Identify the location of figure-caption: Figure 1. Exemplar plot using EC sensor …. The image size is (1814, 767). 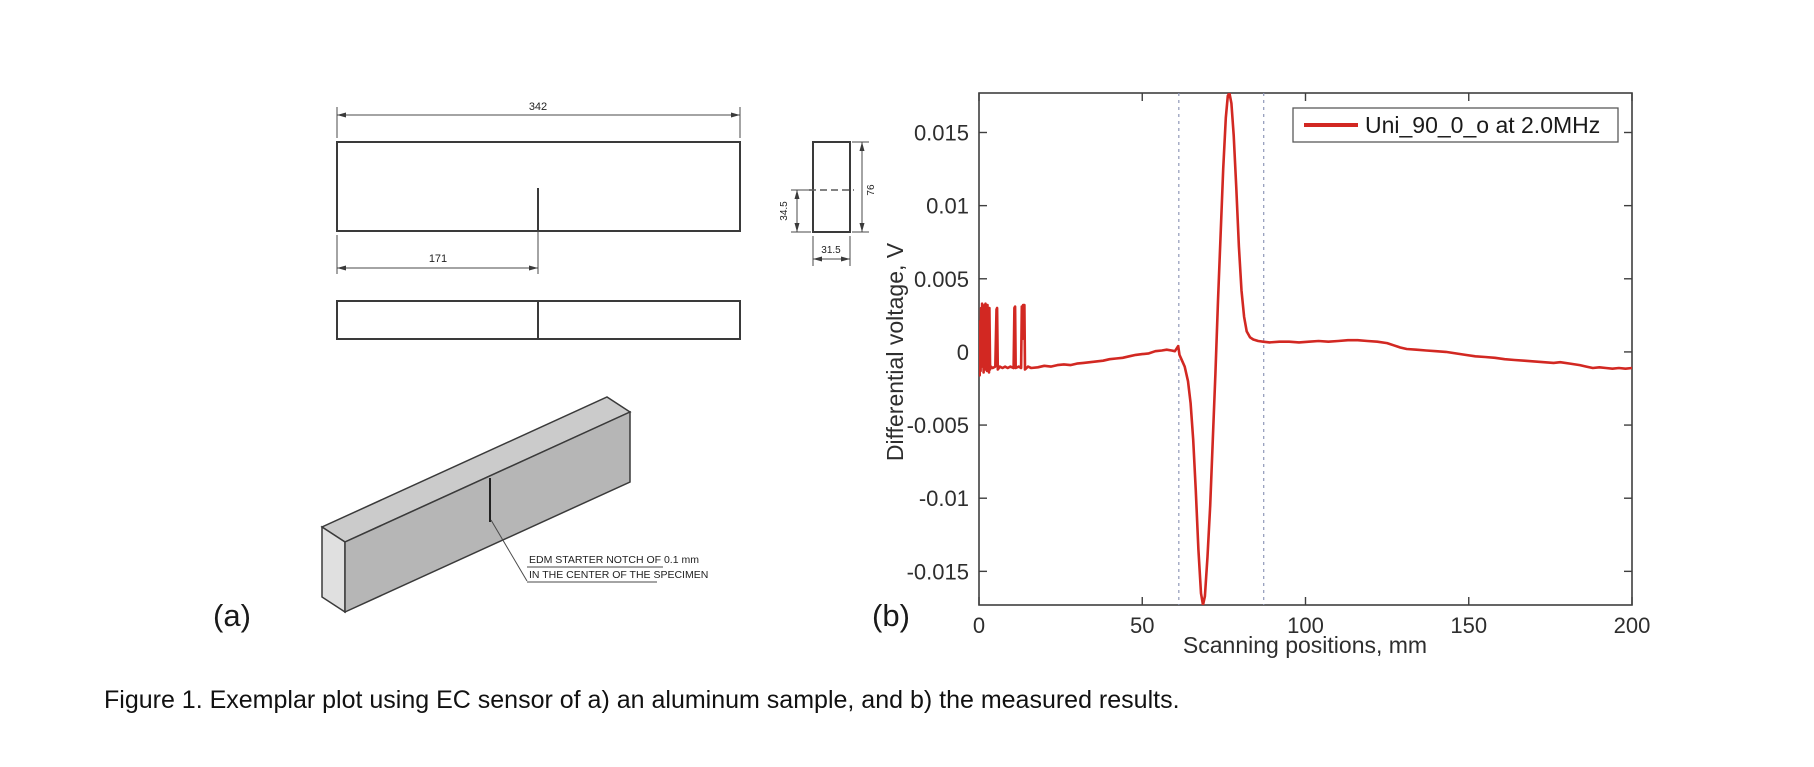
(642, 700).